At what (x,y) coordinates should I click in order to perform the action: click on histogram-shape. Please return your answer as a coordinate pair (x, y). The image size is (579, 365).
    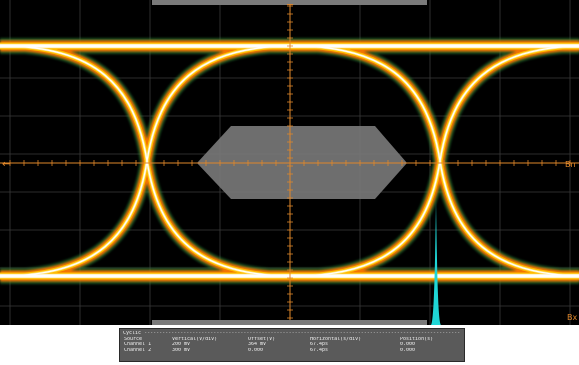
    Looking at the image, I should click on (436, 262).